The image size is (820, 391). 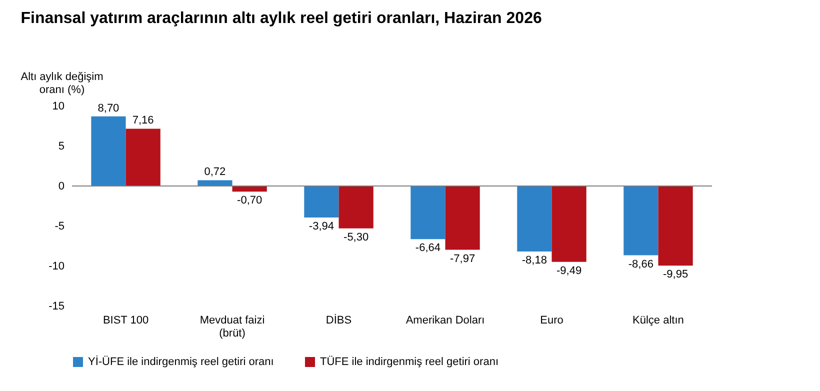 I want to click on data-label: -5,30, so click(x=356, y=237).